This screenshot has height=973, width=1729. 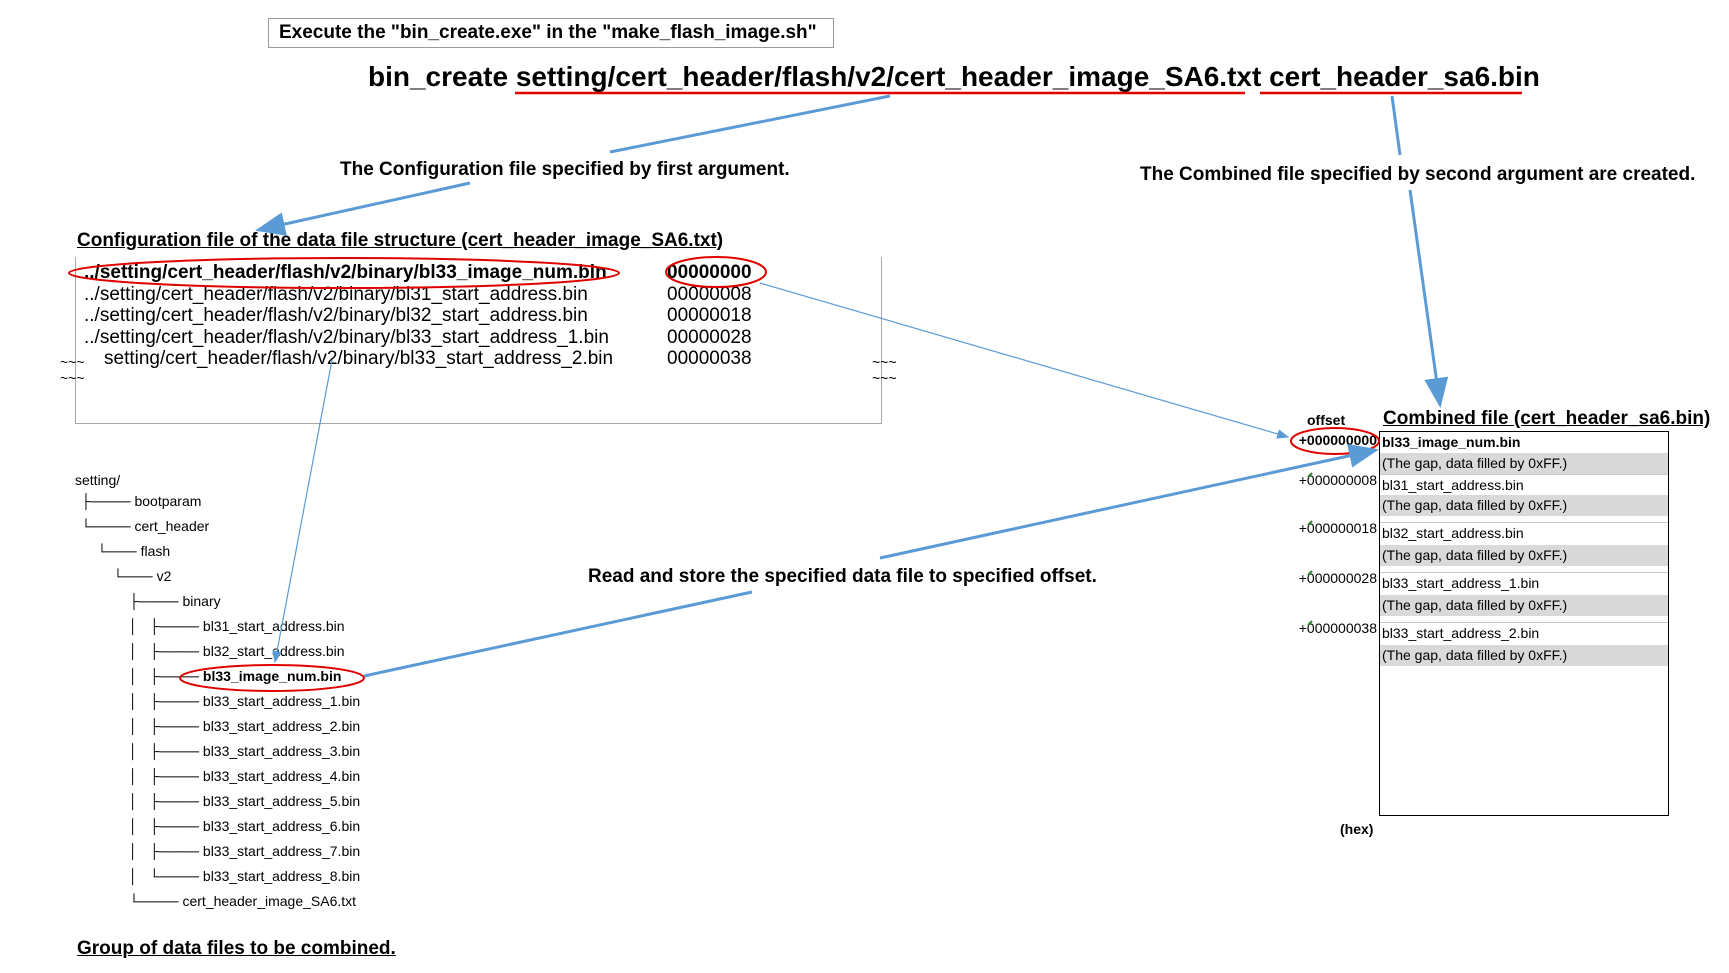 I want to click on arrow-second-arg, so click(x=1396, y=125).